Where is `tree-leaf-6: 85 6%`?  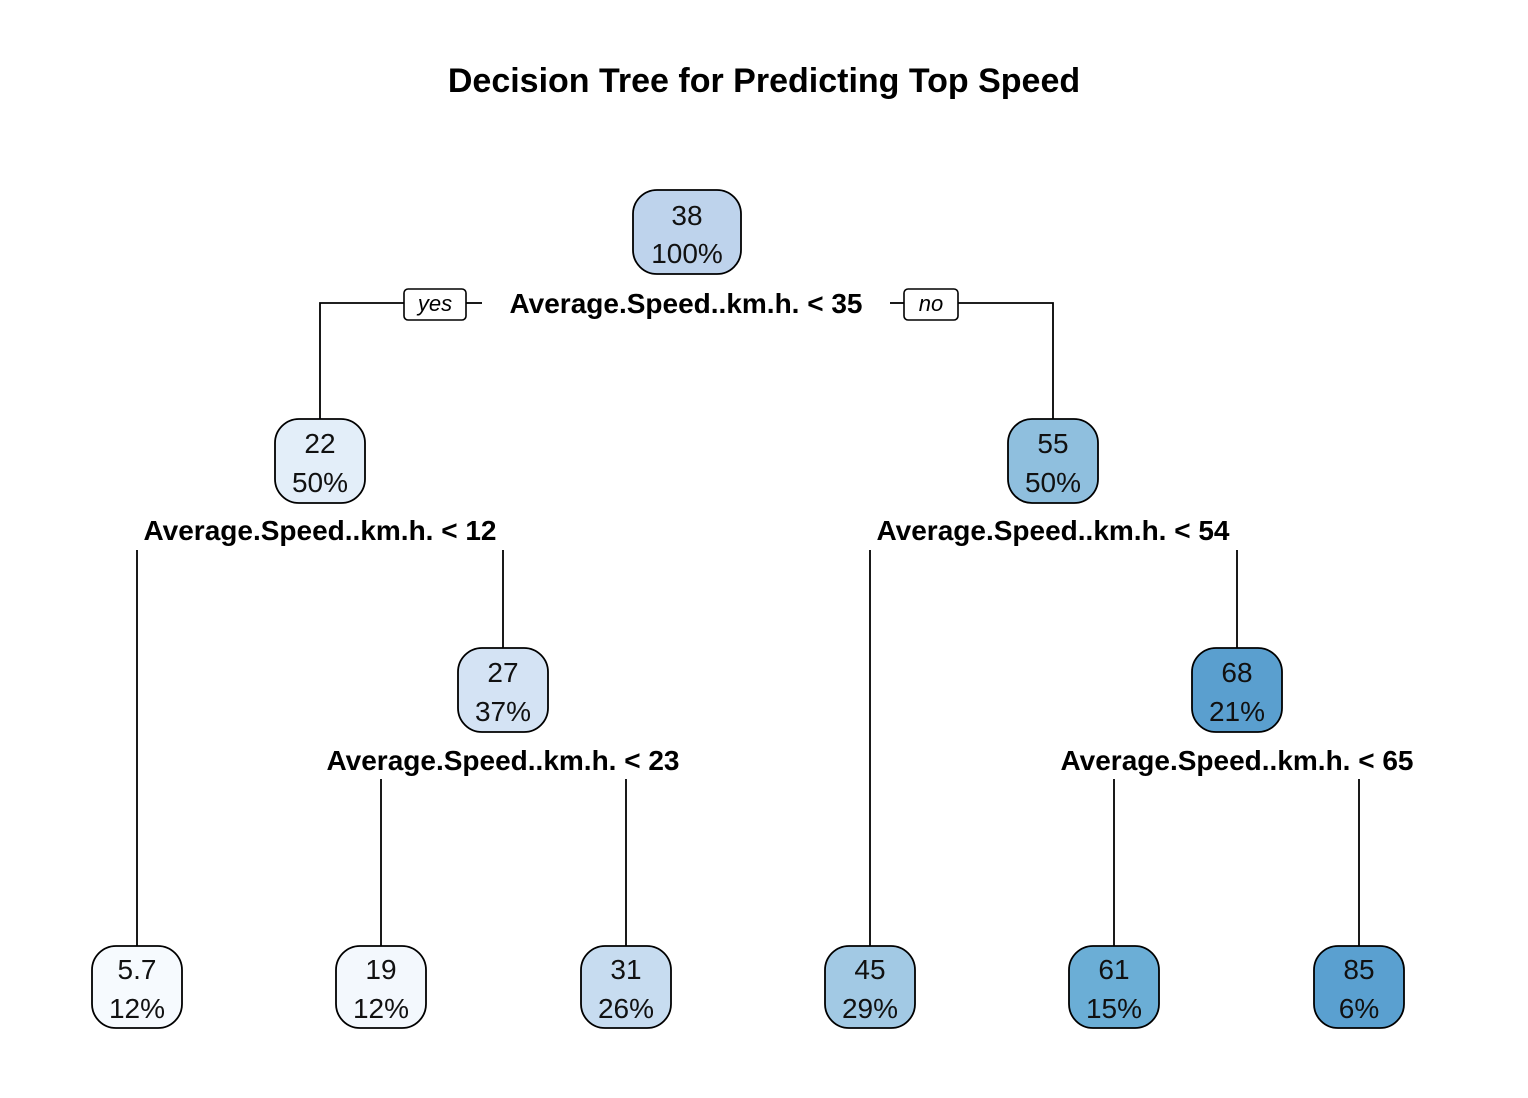
tree-leaf-6: 85 6% is located at coordinates (1359, 987).